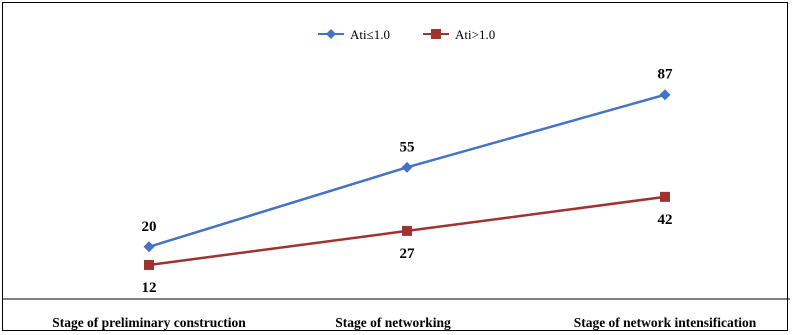 This screenshot has width=792, height=335. I want to click on legend: Ati≤1.0 Ati>1.0, so click(406, 34).